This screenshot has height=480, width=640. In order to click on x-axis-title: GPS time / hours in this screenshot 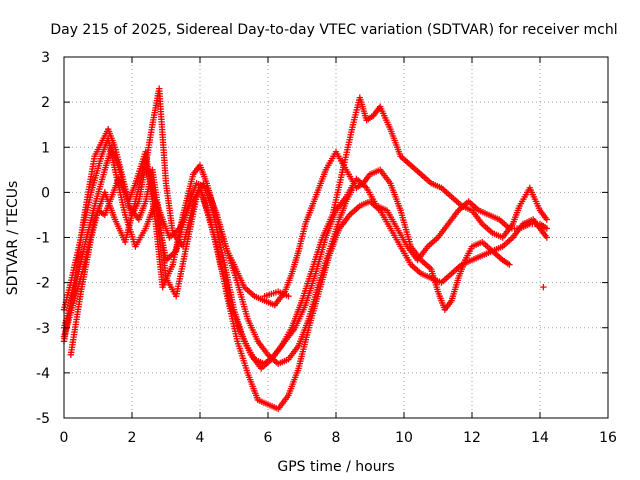, I will do `click(335, 467)`.